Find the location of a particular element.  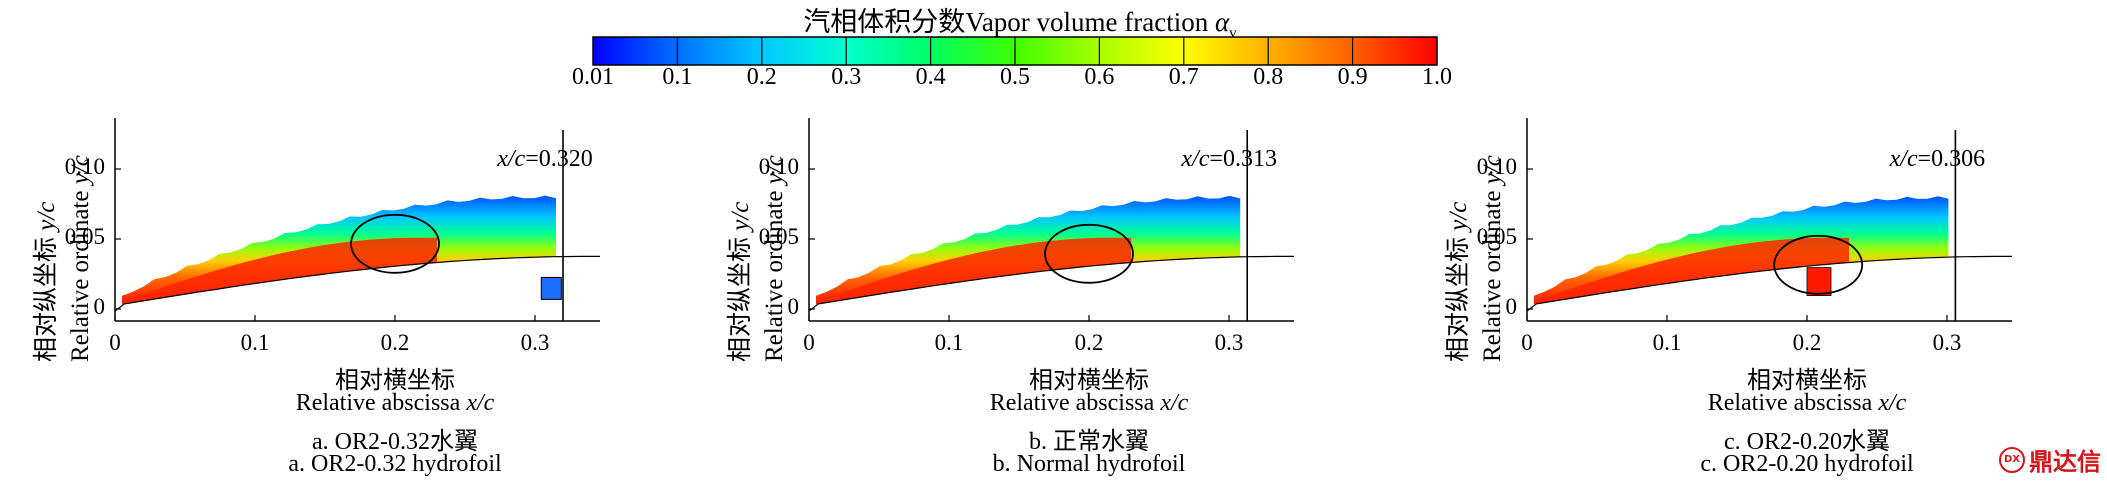

colorbar-tick-label: 0.6 is located at coordinates (1099, 77).